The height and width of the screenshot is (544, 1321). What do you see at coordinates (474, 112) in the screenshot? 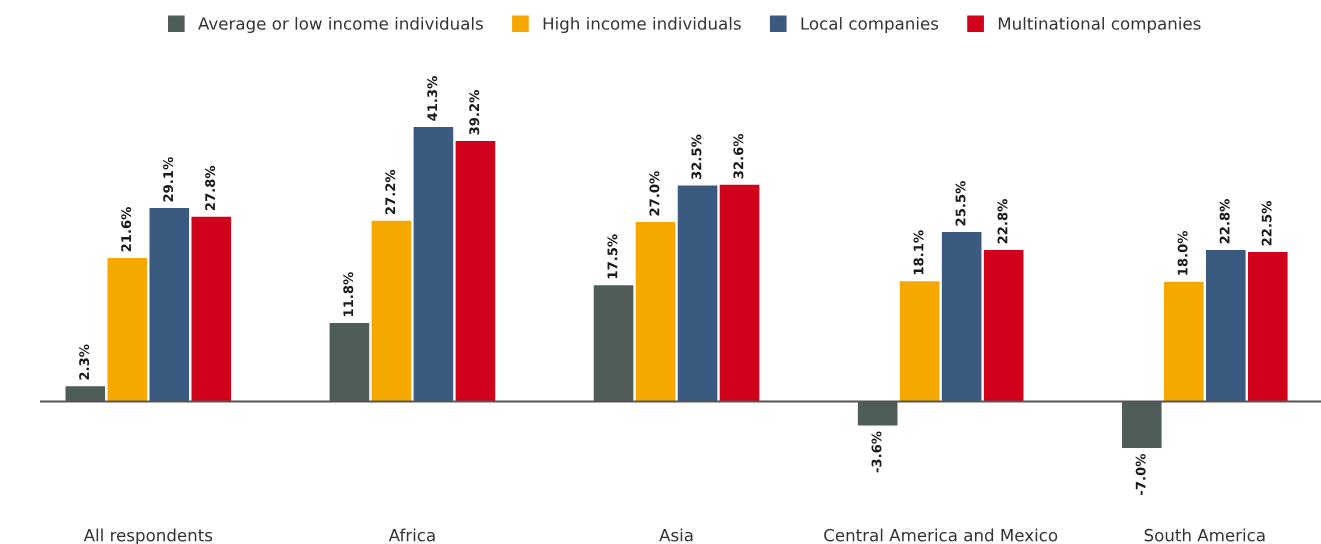
I see `data-label: 39.2%` at bounding box center [474, 112].